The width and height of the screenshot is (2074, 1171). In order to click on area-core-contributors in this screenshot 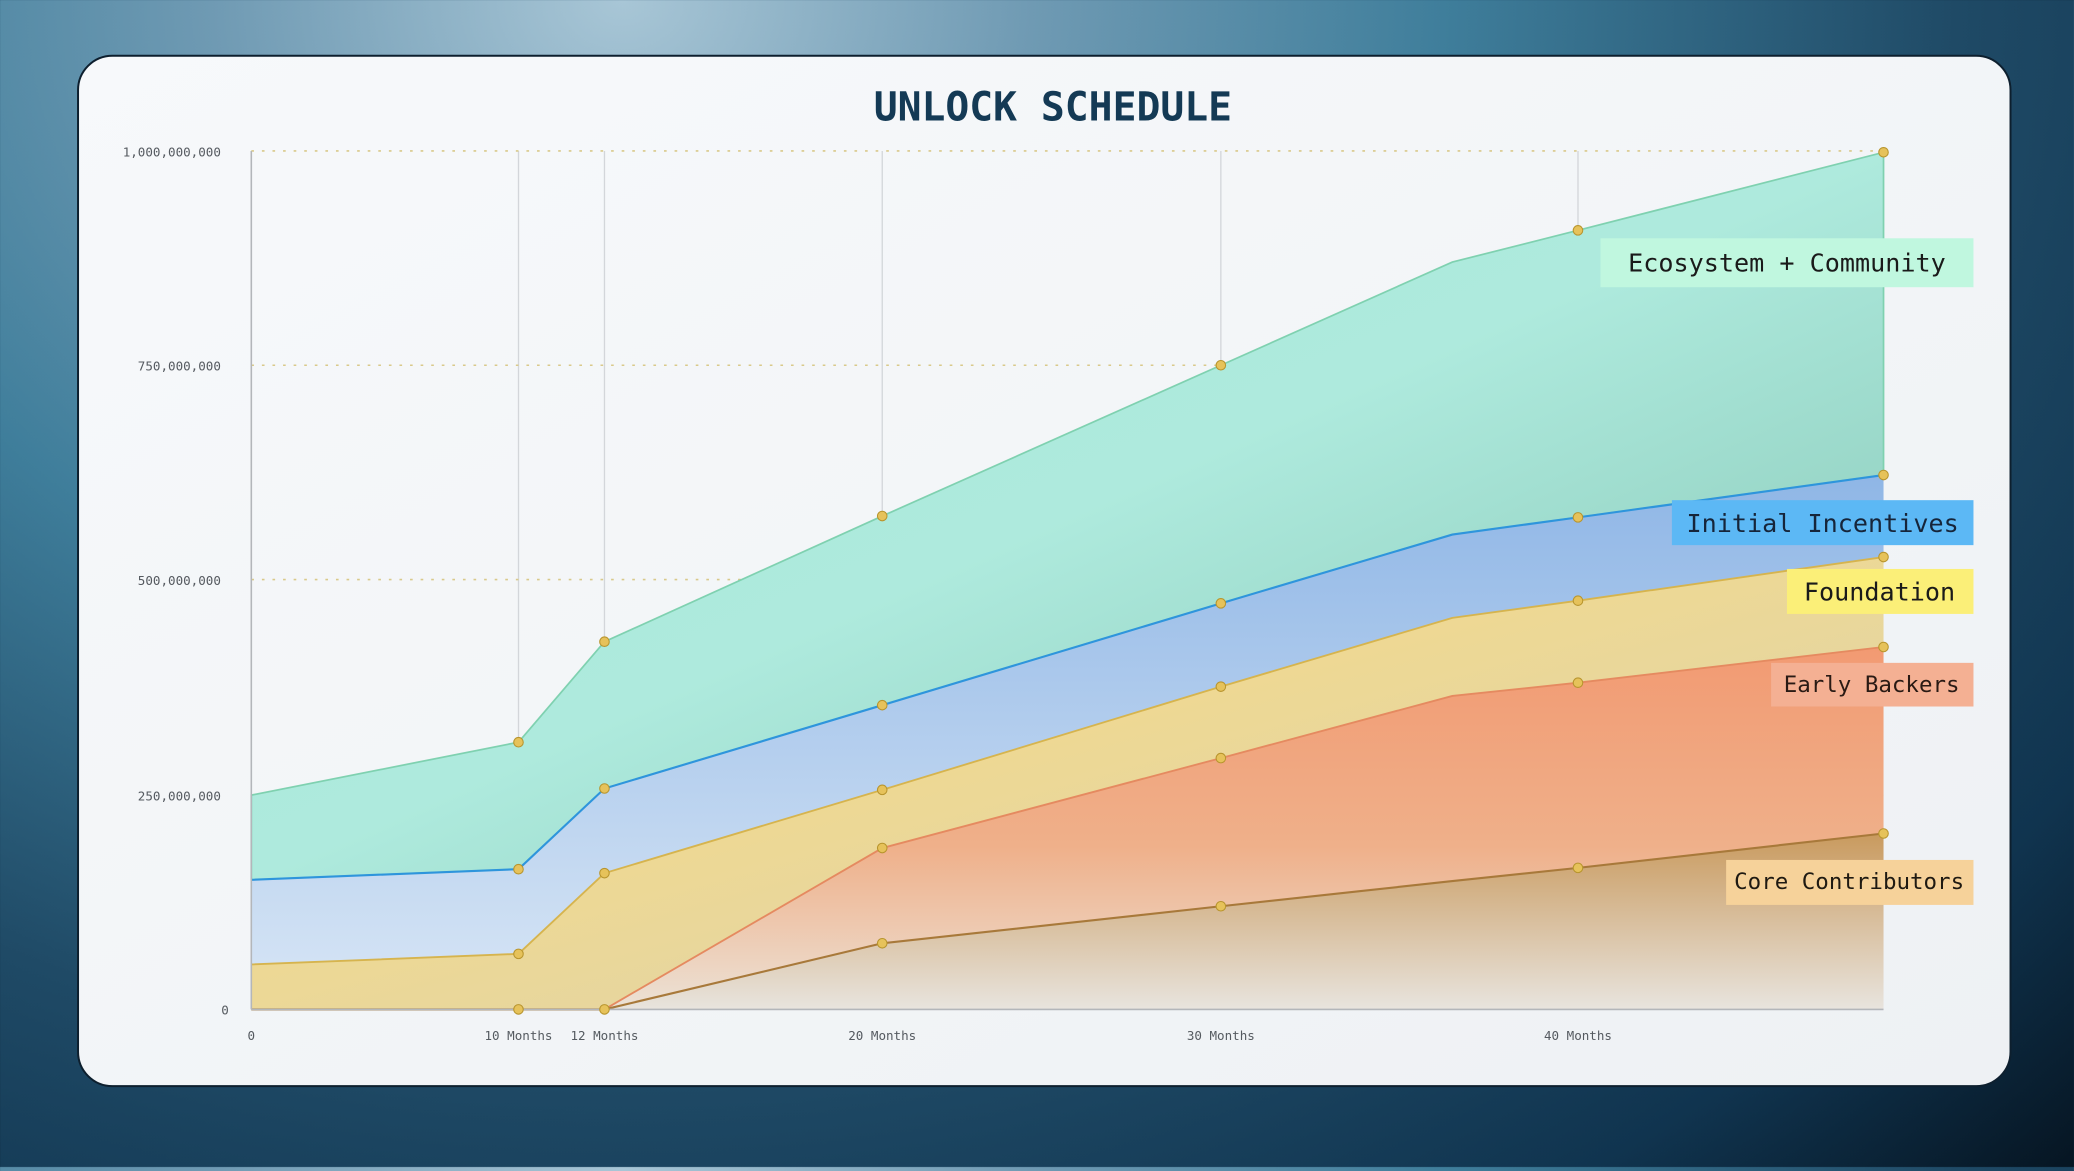, I will do `click(1067, 921)`.